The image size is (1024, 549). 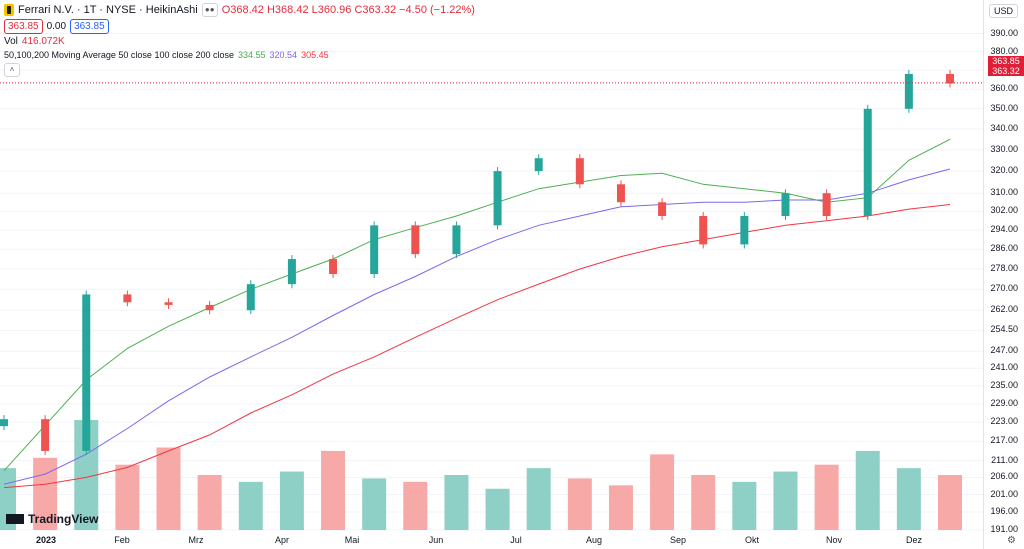 What do you see at coordinates (282, 540) in the screenshot?
I see `time-tick-label: Apr` at bounding box center [282, 540].